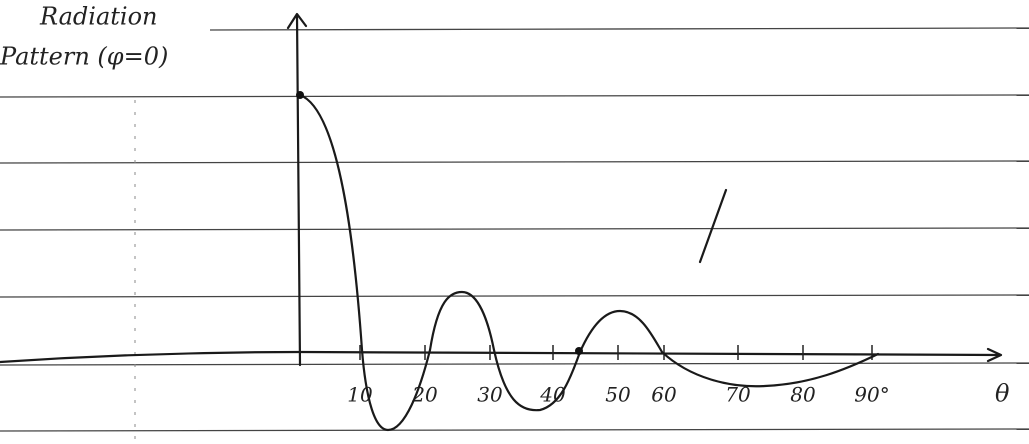 The height and width of the screenshot is (444, 1029). What do you see at coordinates (501, 355) in the screenshot?
I see `x-axis` at bounding box center [501, 355].